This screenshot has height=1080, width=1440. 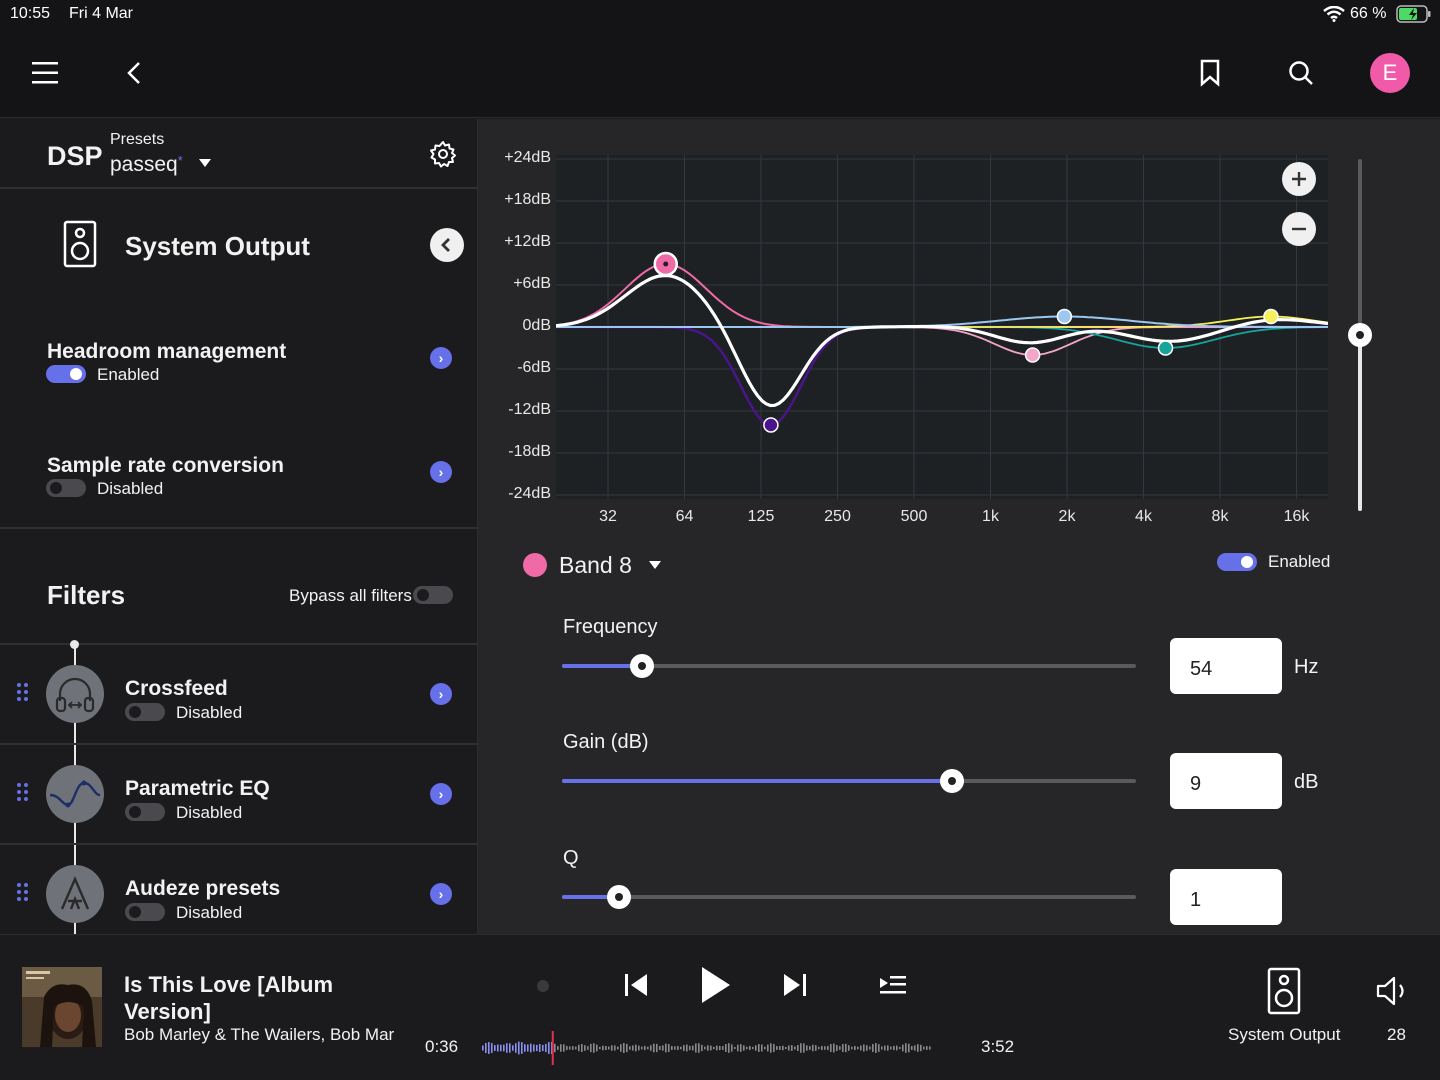 I want to click on playhead, so click(x=552, y=1048).